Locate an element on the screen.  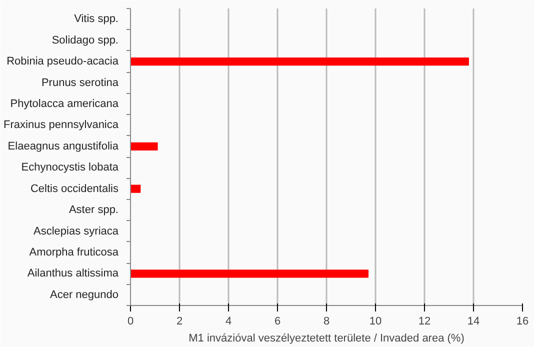
x-tick-label: 16 is located at coordinates (522, 322).